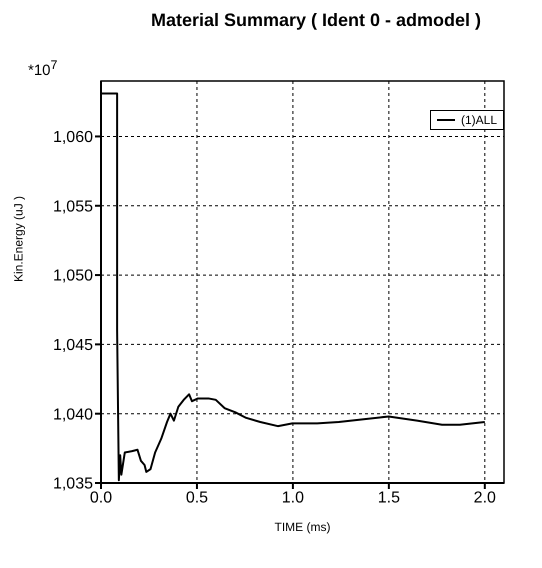 The height and width of the screenshot is (568, 542). Describe the element at coordinates (43, 68) in the screenshot. I see `text: *10$^{7}$` at that location.